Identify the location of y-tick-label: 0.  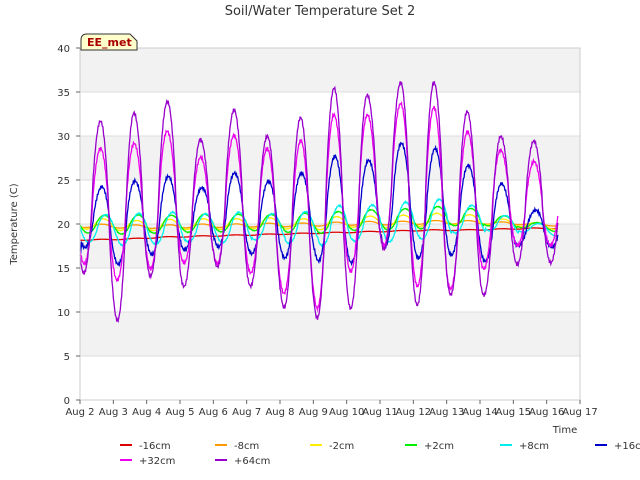
(67, 401).